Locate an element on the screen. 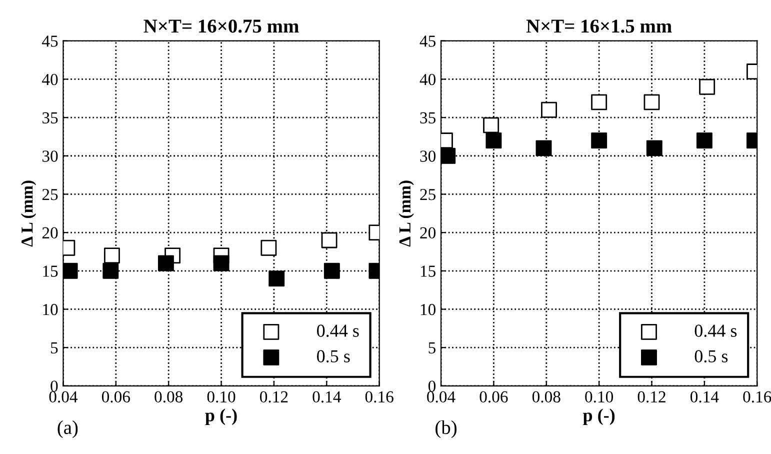 This screenshot has width=771, height=454. chart-title: N×T= 16×1.5 mm is located at coordinates (599, 26).